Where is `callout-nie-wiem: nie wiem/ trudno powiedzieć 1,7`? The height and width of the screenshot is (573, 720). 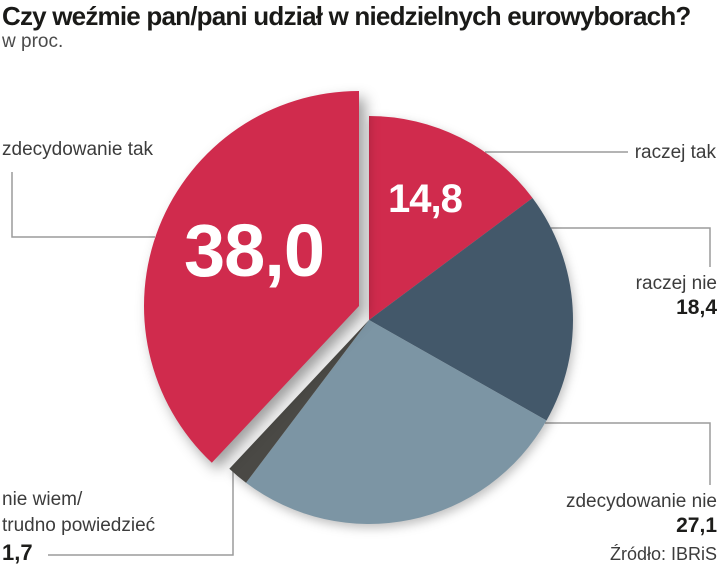
callout-nie-wiem: nie wiem/ trudno powiedzieć 1,7 is located at coordinates (78, 526).